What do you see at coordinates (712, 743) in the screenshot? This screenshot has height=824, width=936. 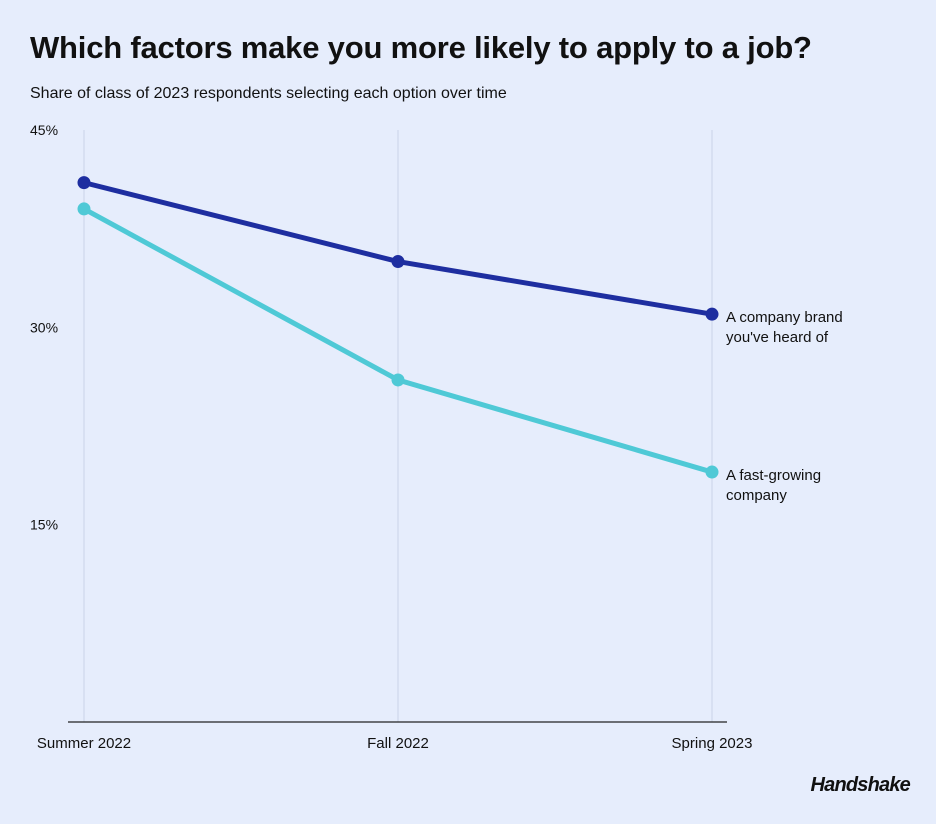 I see `x-tick-label: Spring 2023` at bounding box center [712, 743].